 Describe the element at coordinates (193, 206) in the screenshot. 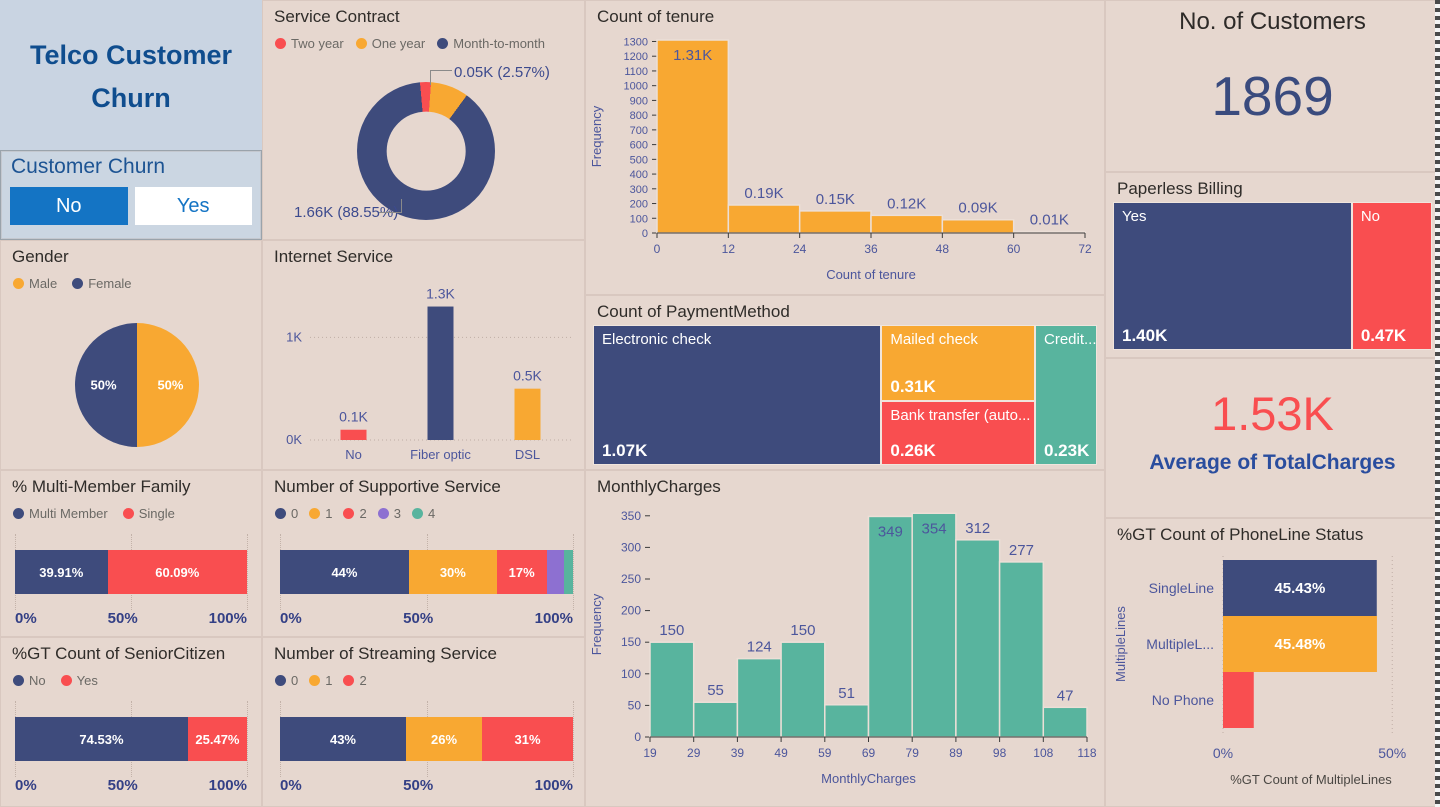

I see `slicer-button-yes: Yes` at that location.